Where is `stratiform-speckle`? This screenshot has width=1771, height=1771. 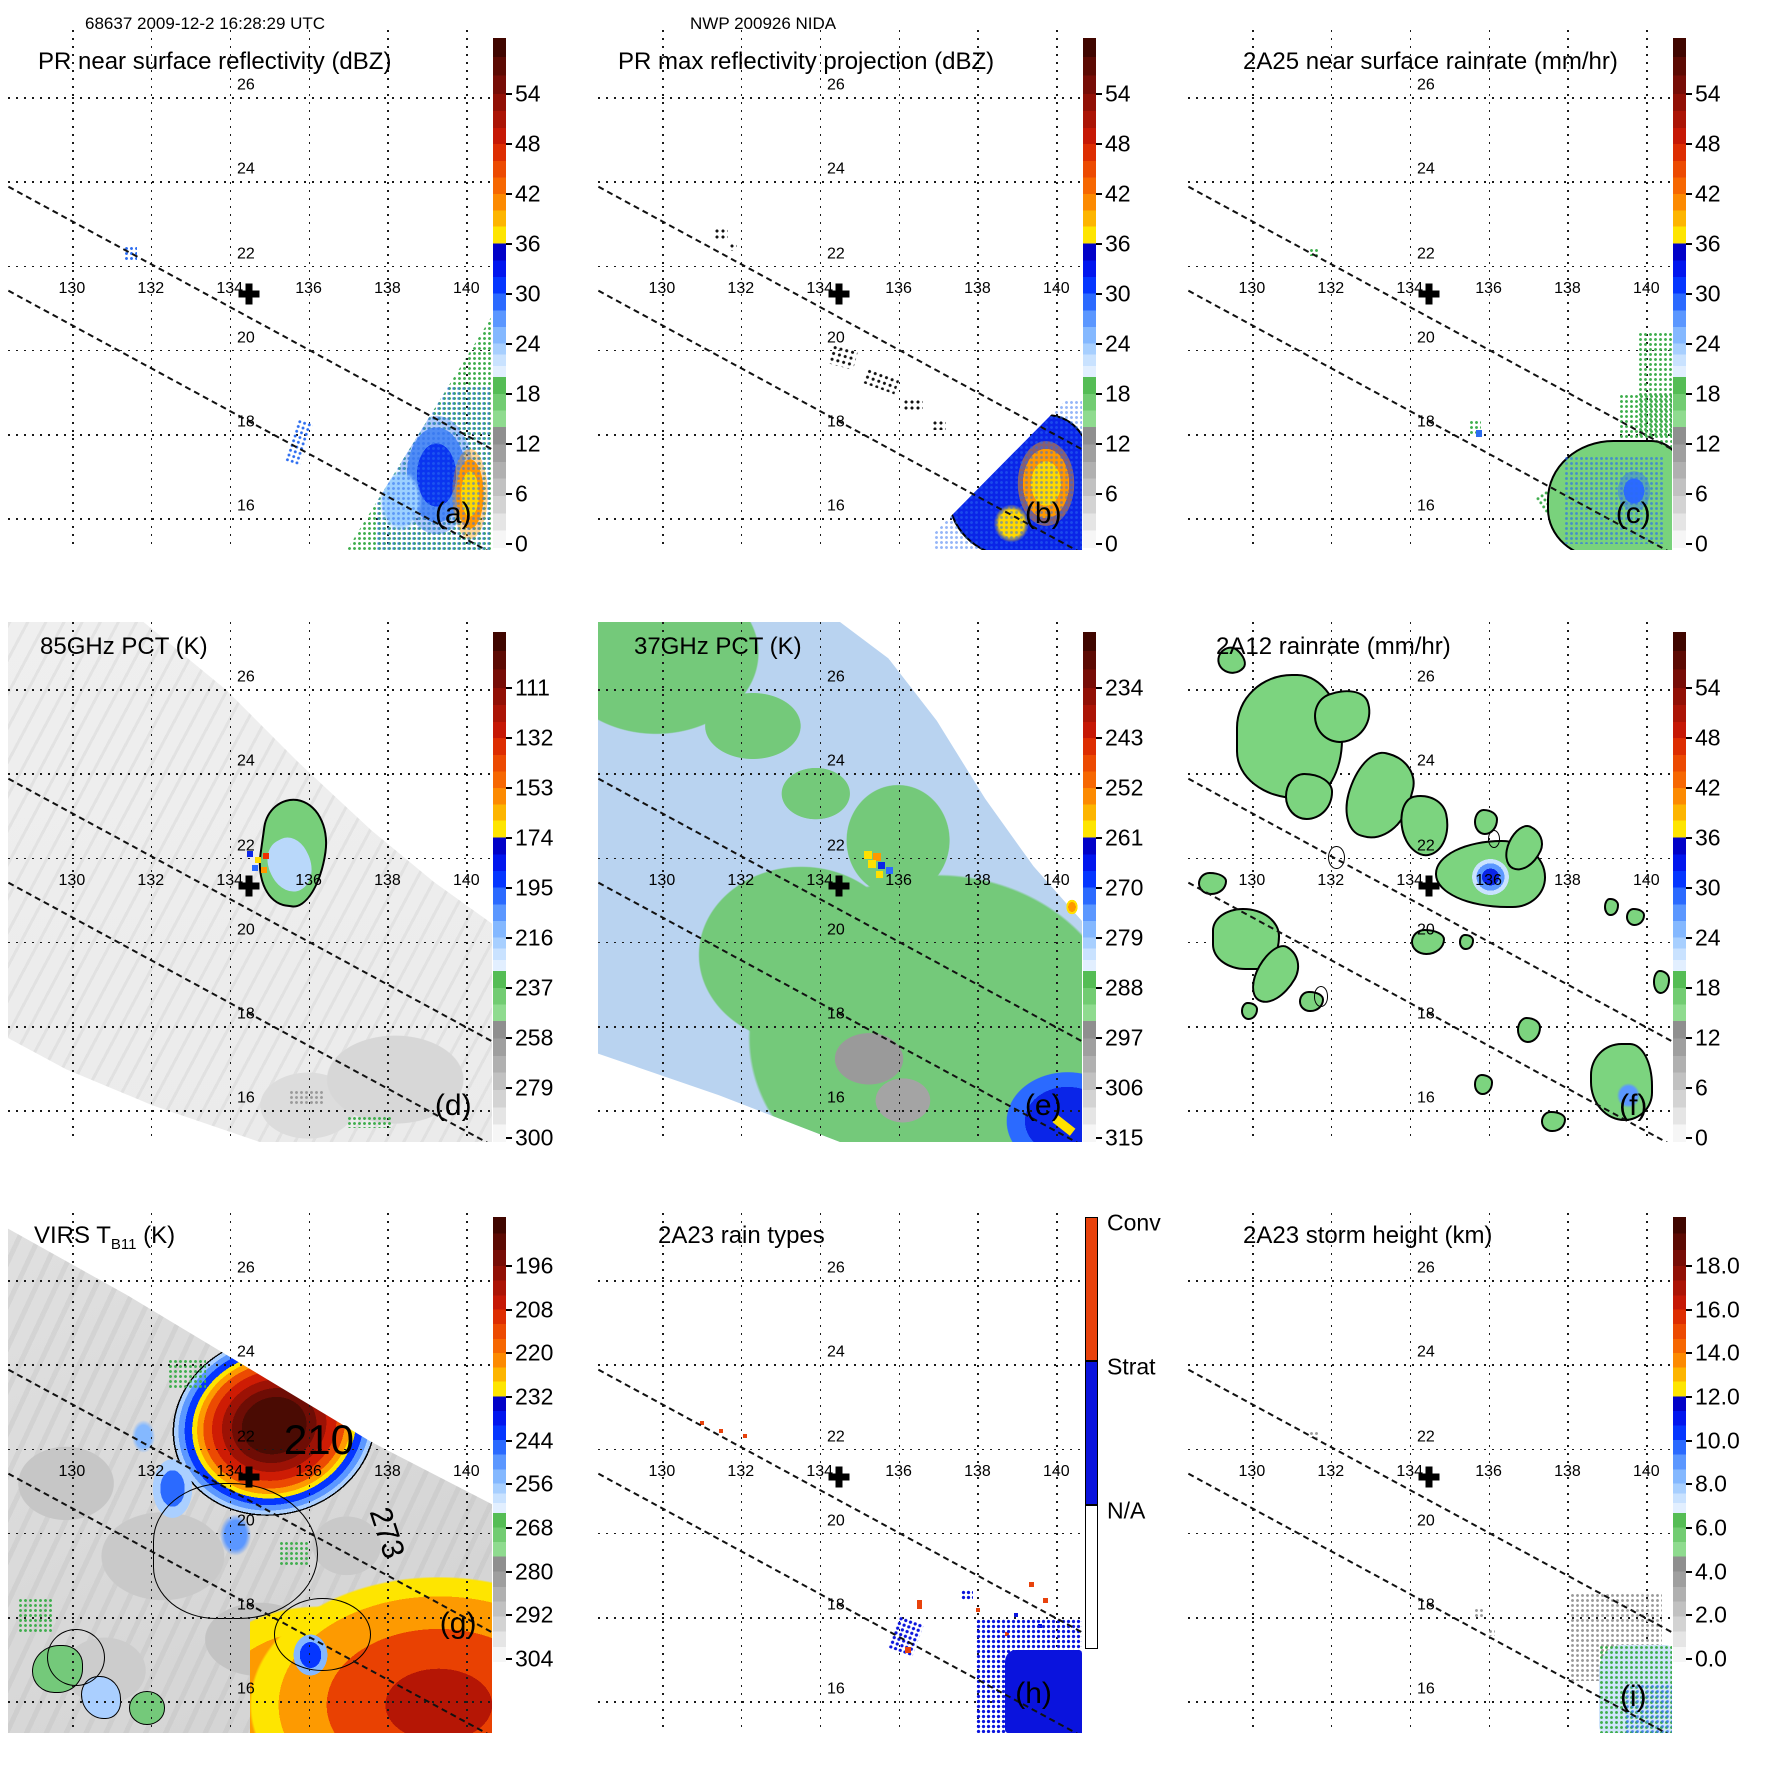
stratiform-speckle is located at coordinates (967, 1595).